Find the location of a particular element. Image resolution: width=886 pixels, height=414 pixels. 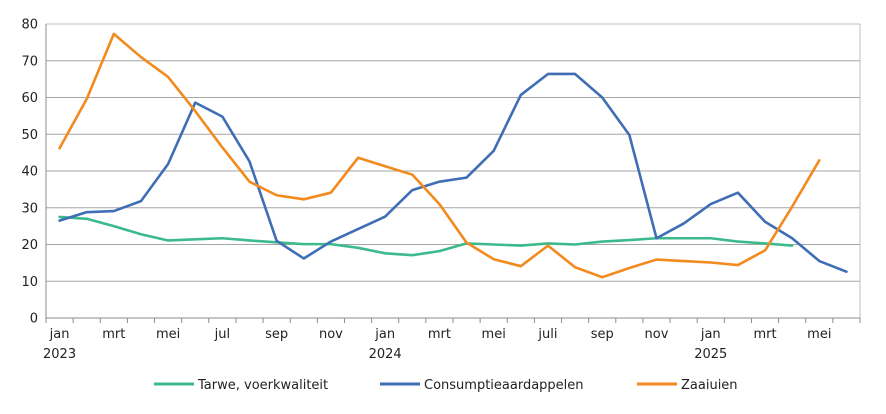

x-tick-year-label: 2025 is located at coordinates (710, 354).